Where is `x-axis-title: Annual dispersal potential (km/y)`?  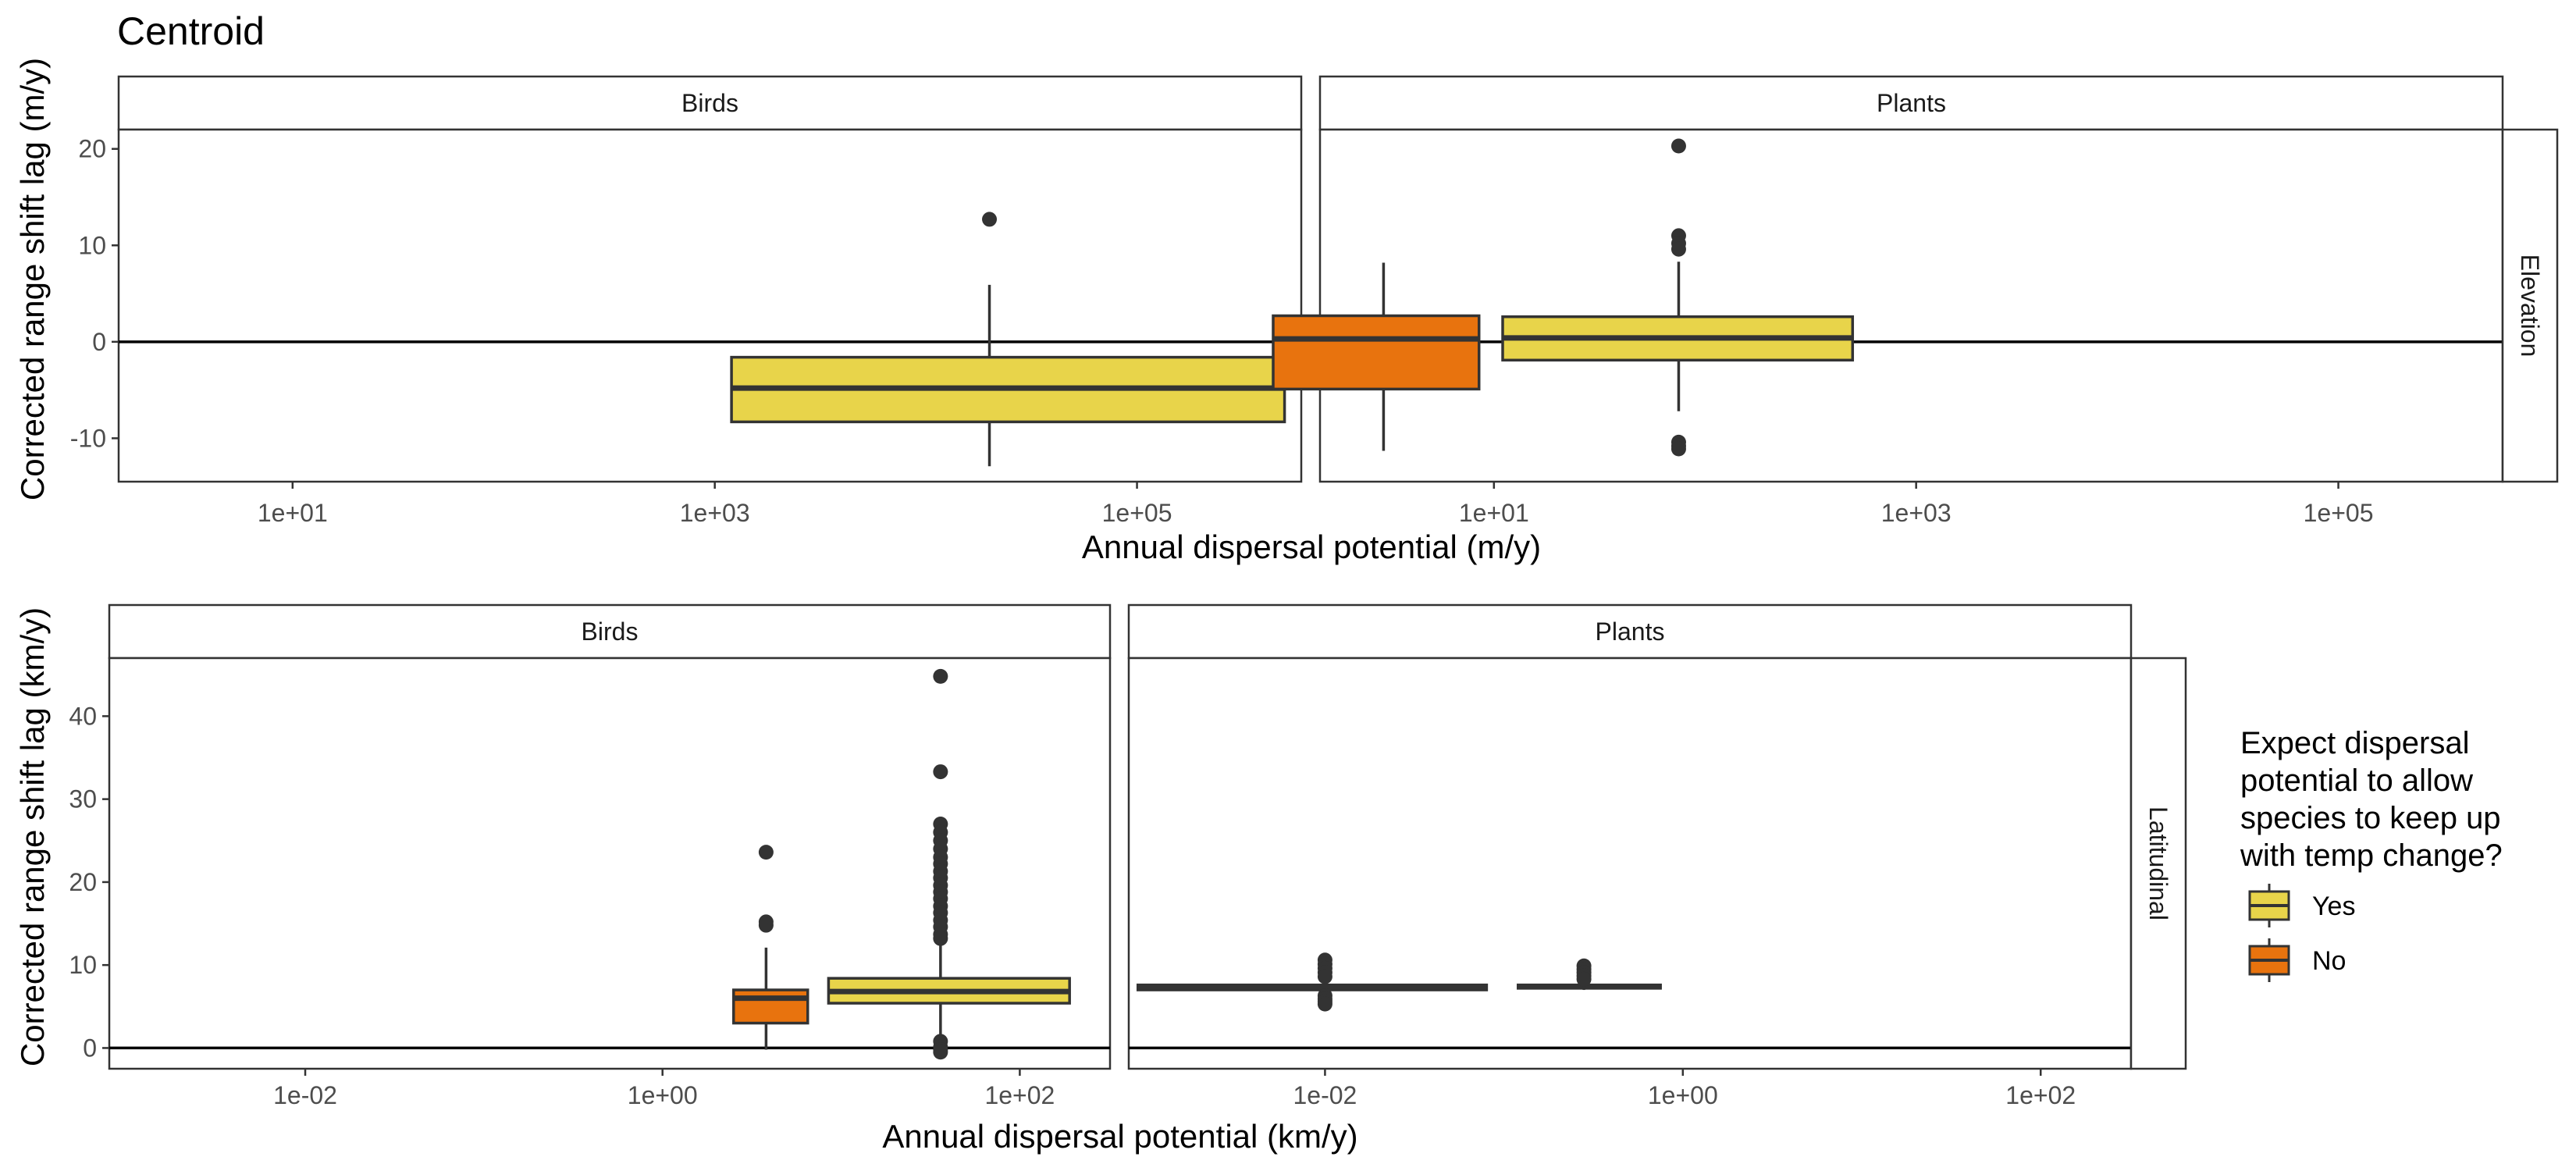
x-axis-title: Annual dispersal potential (km/y) is located at coordinates (1119, 1136).